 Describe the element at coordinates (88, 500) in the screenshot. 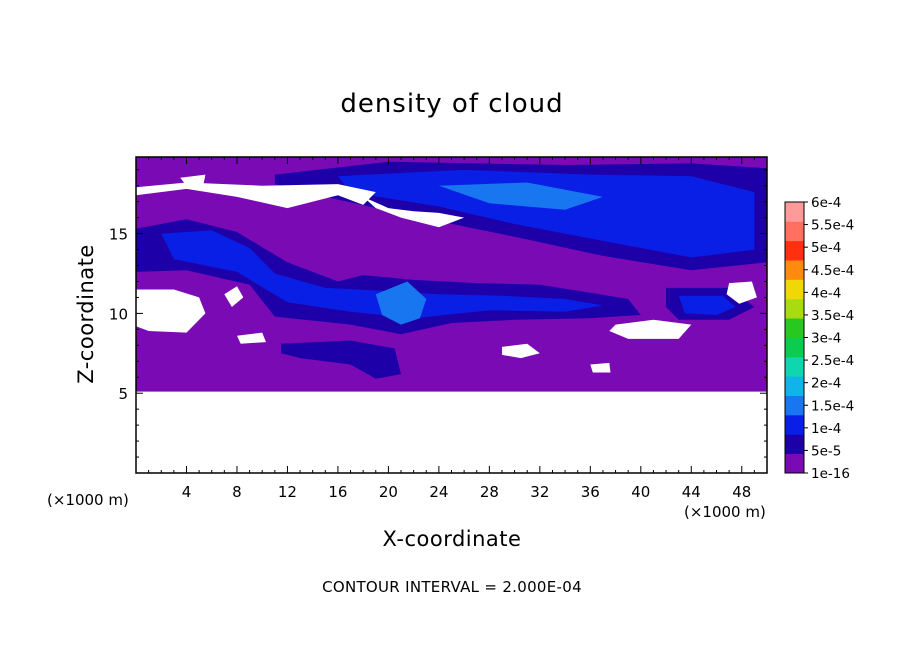

I see `x-unit-label: (×1000 m)` at that location.